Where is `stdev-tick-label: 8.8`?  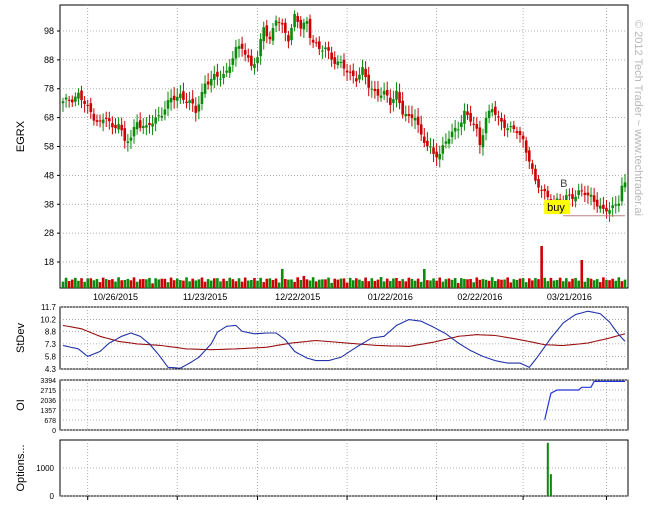
stdev-tick-label: 8.8 is located at coordinates (51, 331).